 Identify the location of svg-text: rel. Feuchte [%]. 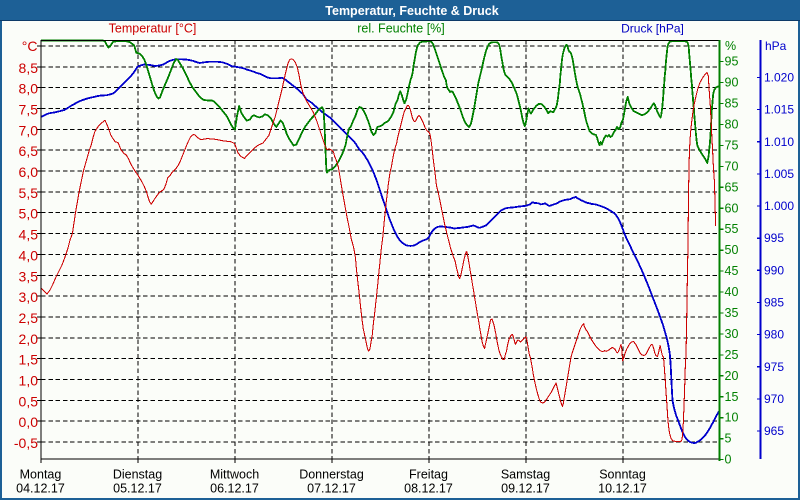
(401, 29).